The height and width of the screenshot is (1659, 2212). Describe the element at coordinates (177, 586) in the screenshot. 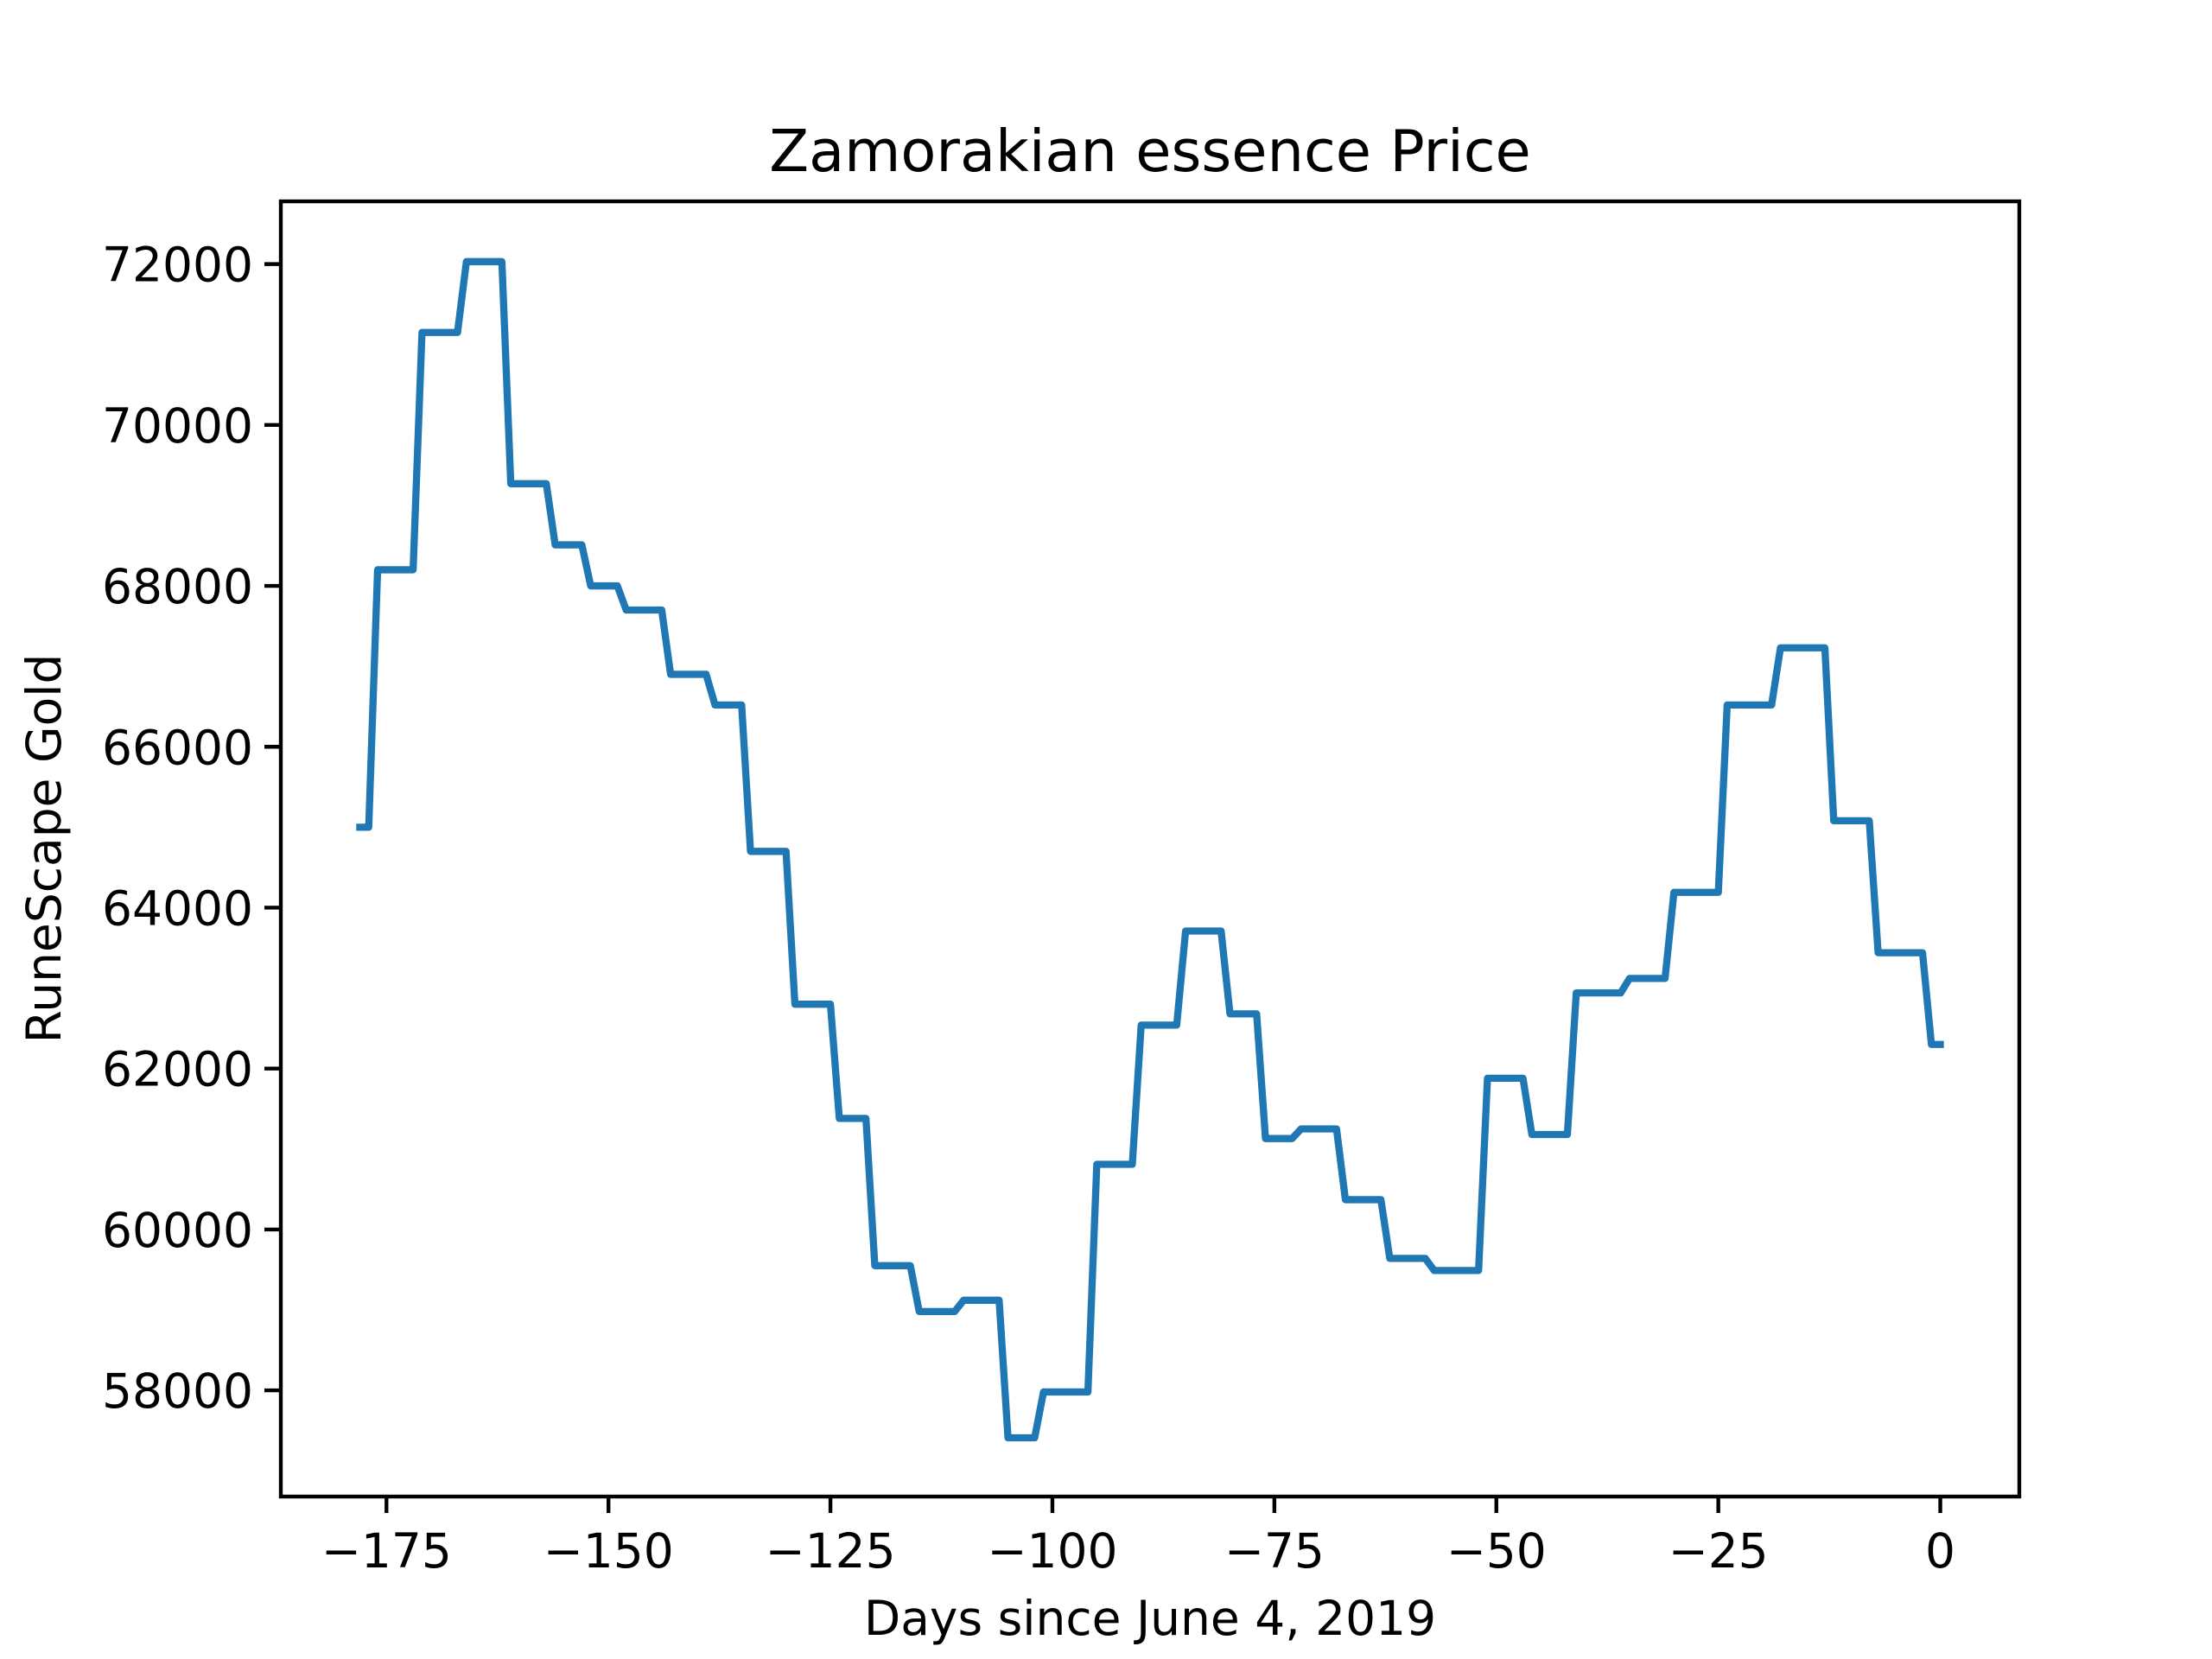

I see `y-tick-label: 68000` at that location.